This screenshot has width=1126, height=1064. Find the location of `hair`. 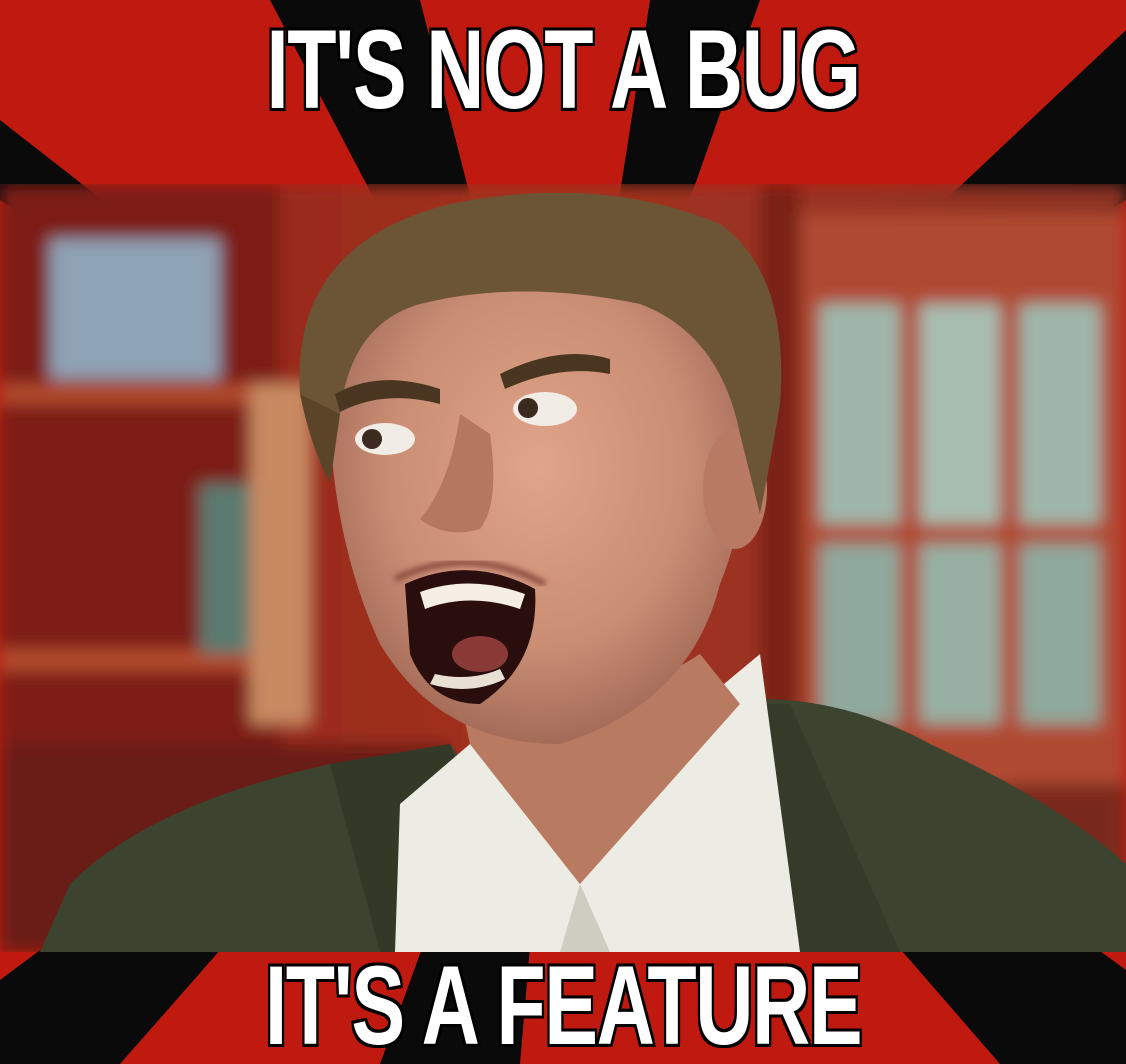

hair is located at coordinates (540, 353).